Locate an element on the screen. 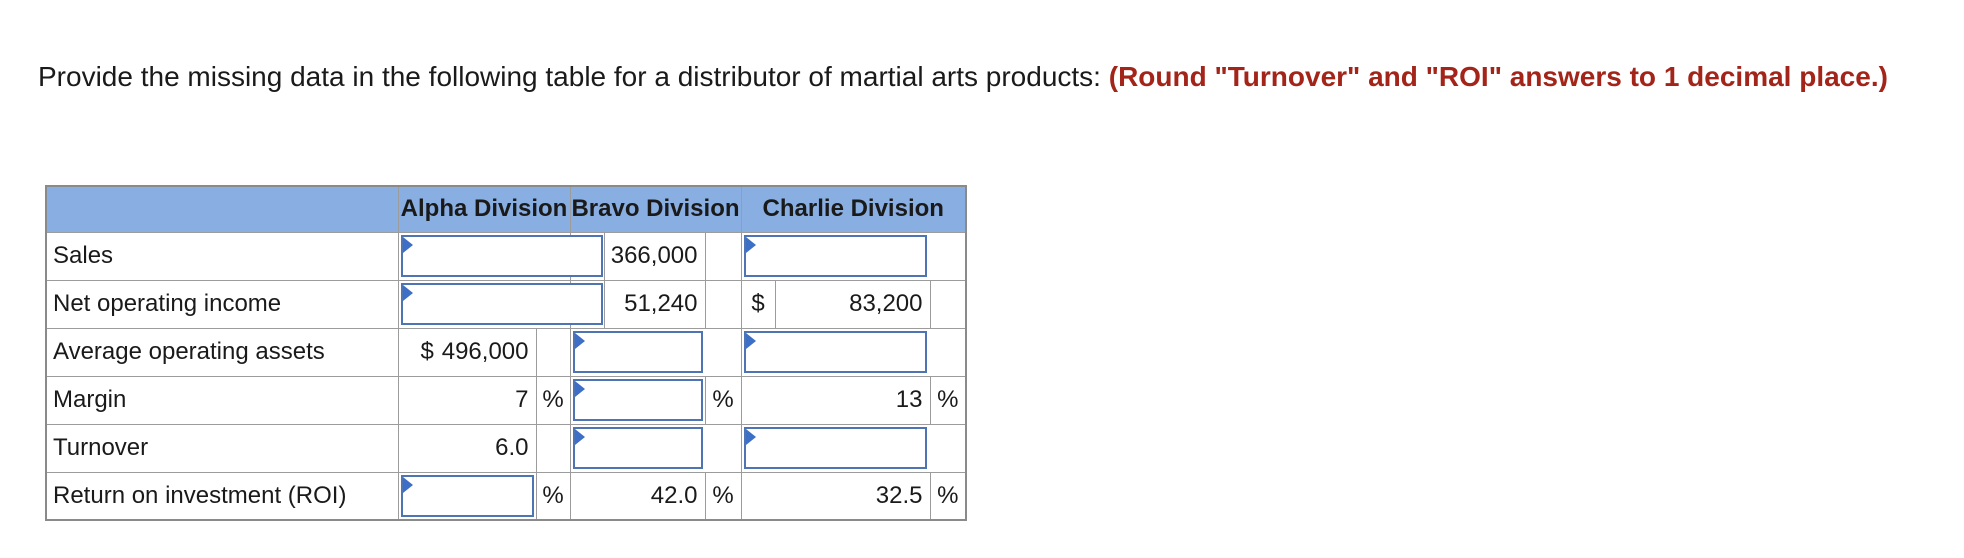 This screenshot has width=1964, height=558. bravo-turnover-cell is located at coordinates (655, 448).